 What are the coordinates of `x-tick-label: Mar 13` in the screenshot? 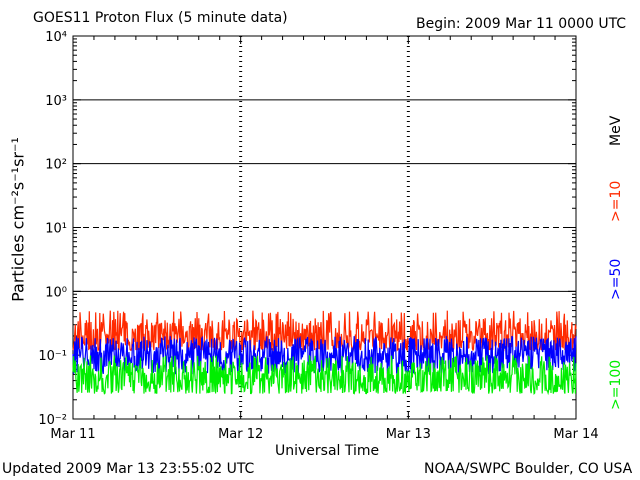 It's located at (408, 434).